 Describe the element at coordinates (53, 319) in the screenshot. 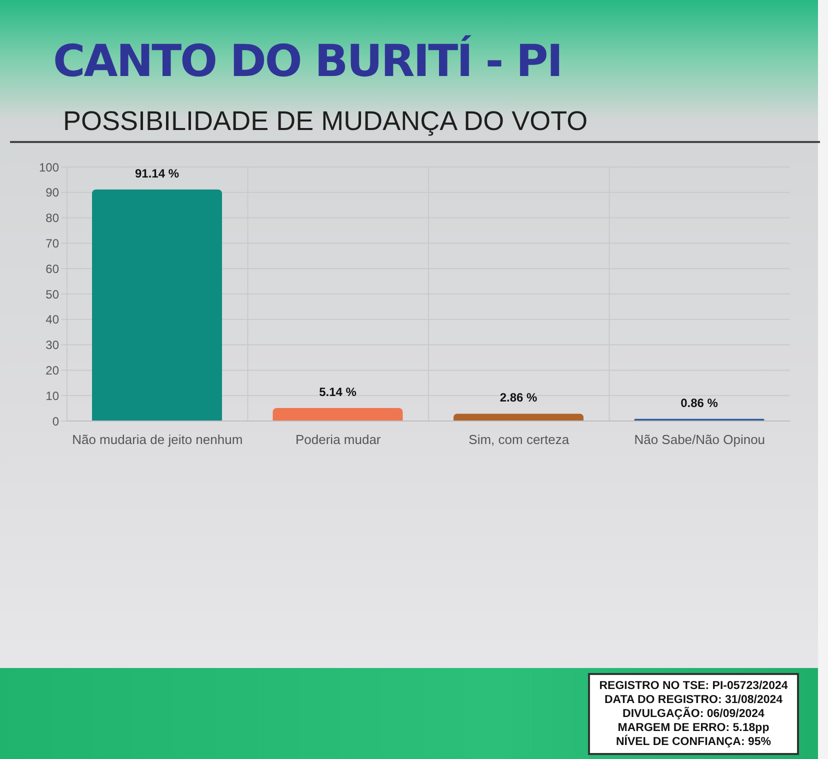

I see `y-tick-label: 40` at that location.